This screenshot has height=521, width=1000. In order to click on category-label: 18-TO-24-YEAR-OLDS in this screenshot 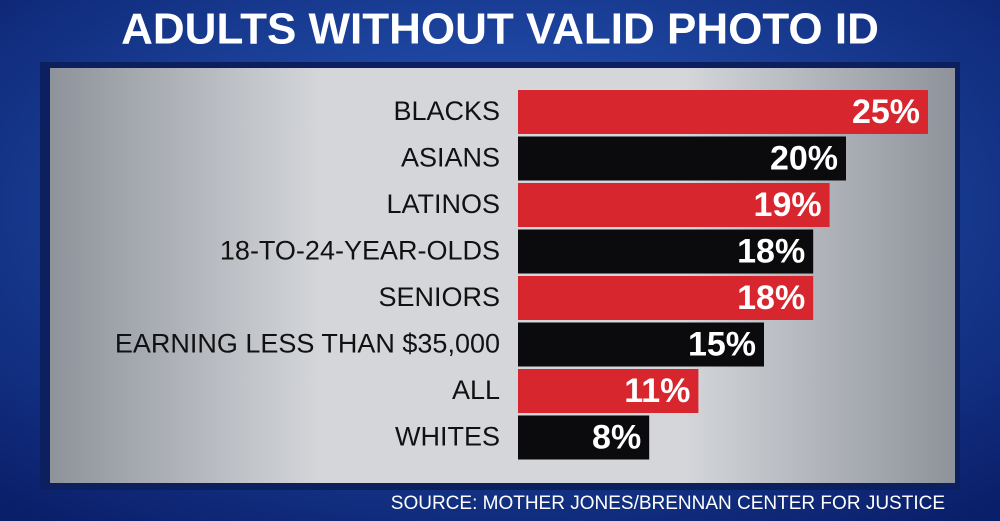, I will do `click(360, 251)`.